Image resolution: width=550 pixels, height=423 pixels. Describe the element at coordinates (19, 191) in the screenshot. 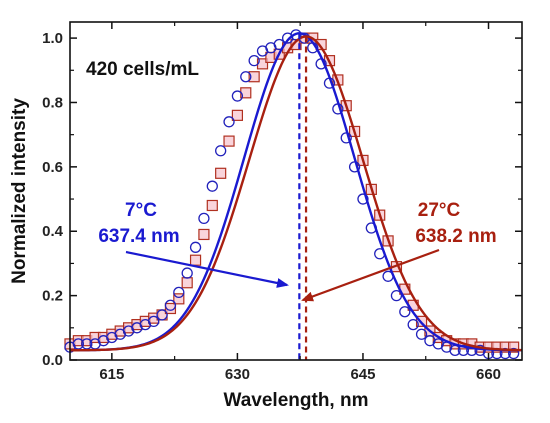

I see `y-axis-label: Normalized intensity` at that location.